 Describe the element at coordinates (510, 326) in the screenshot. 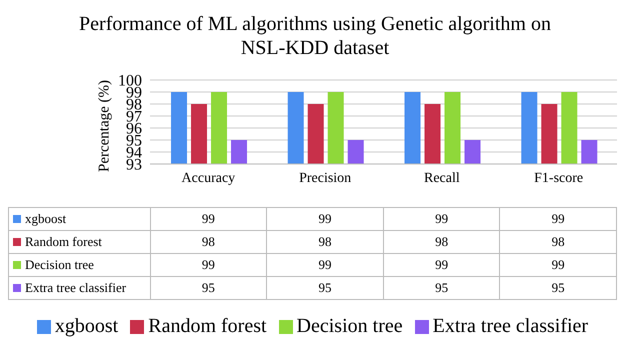

I see `legend-label: Extra tree classifier` at that location.